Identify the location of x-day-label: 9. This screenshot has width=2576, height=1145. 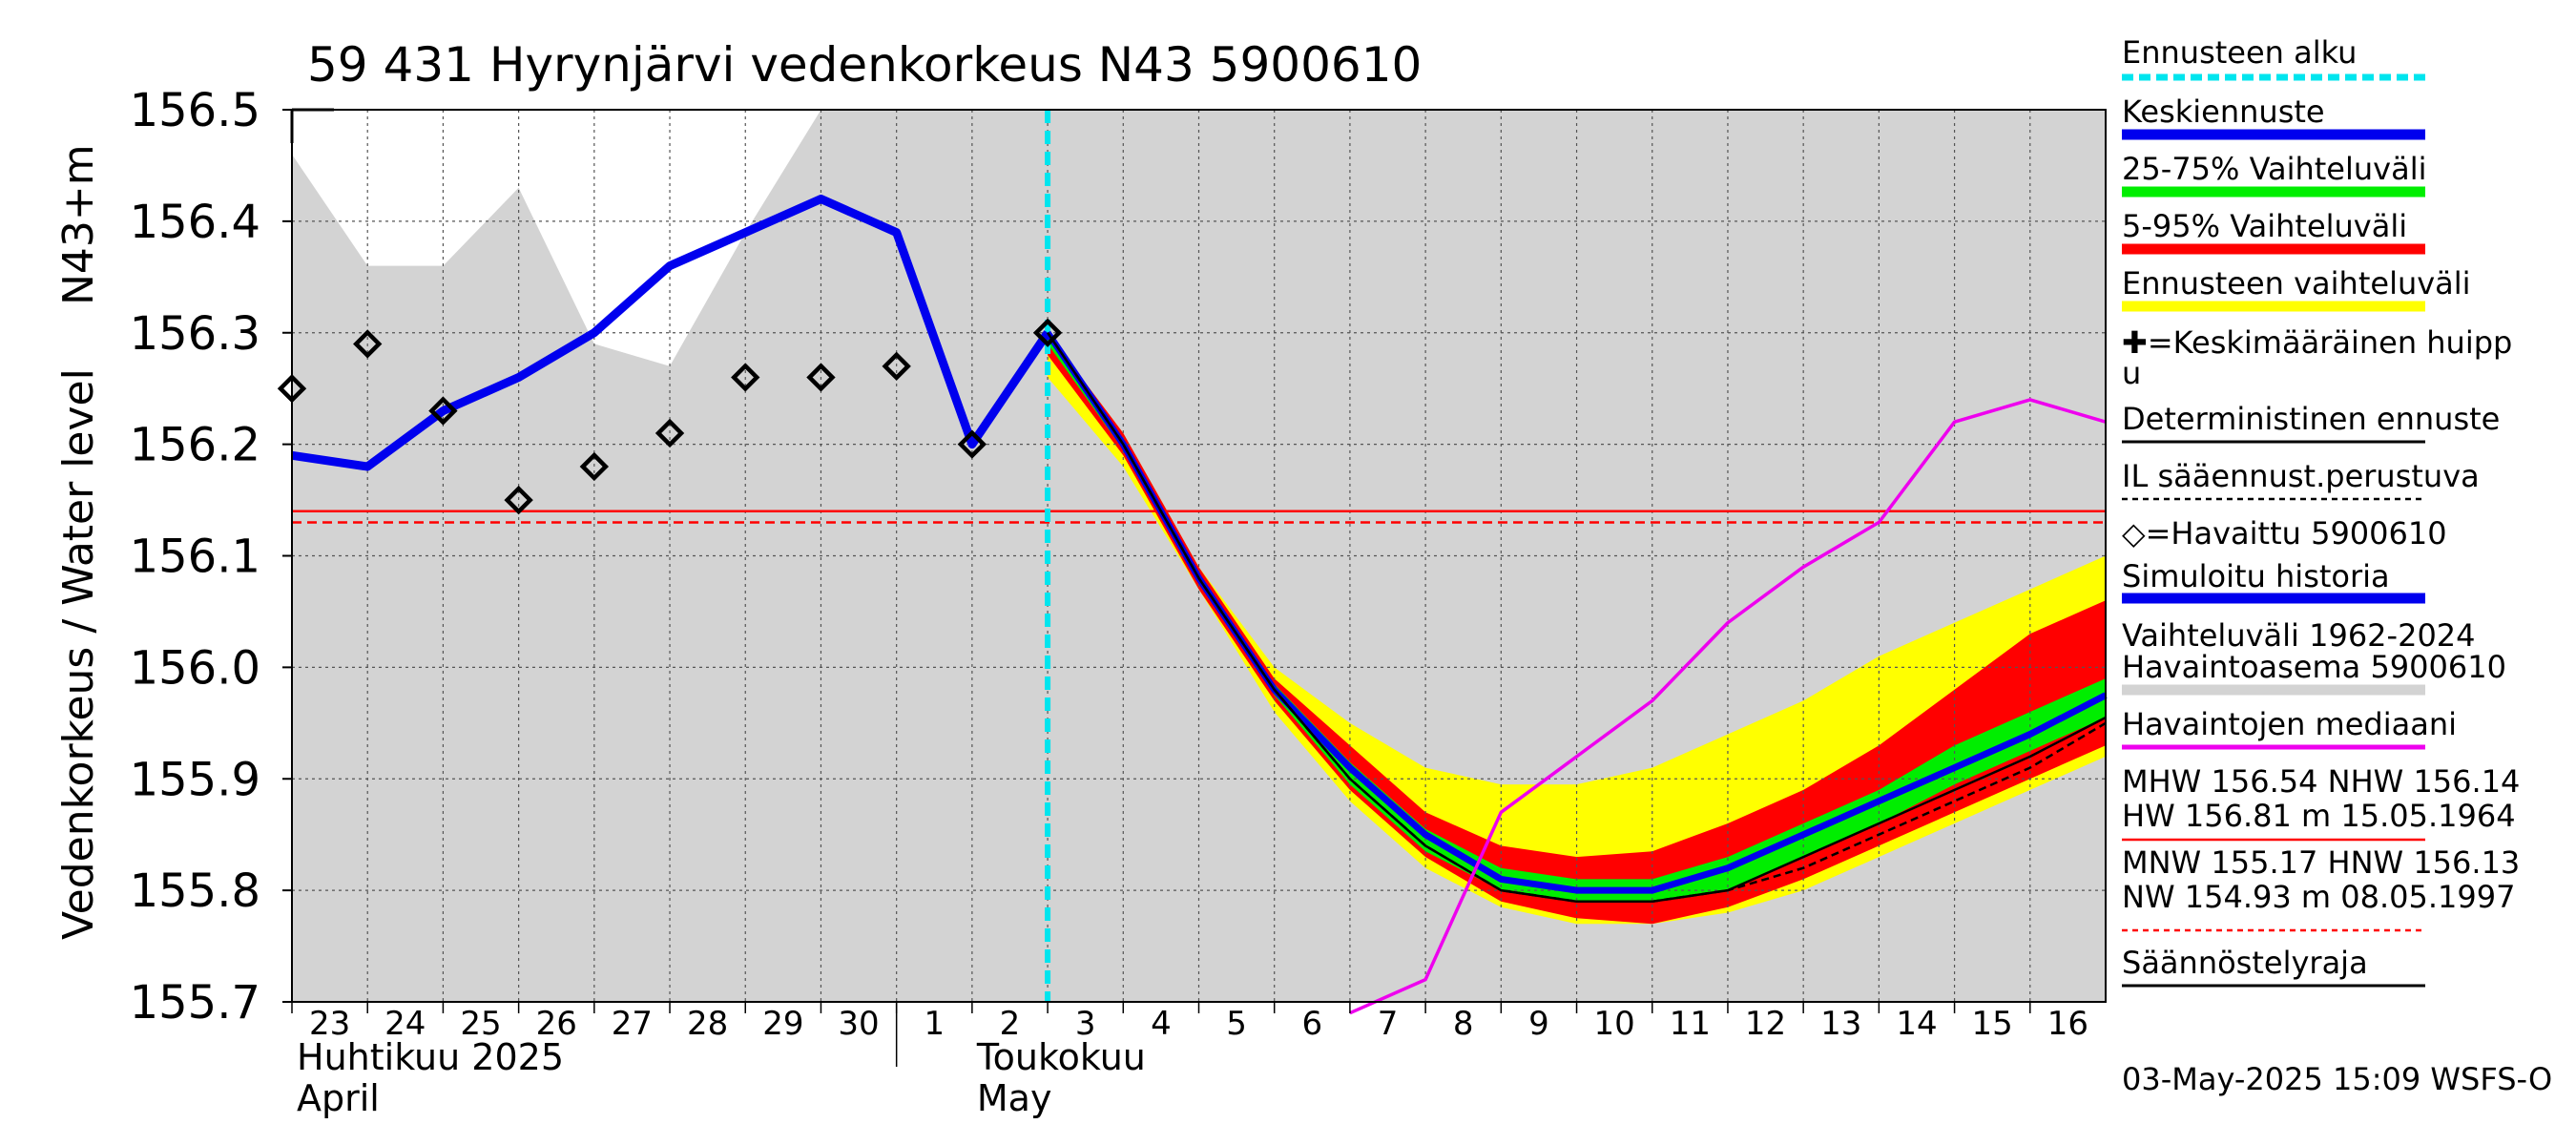
(1538, 1024).